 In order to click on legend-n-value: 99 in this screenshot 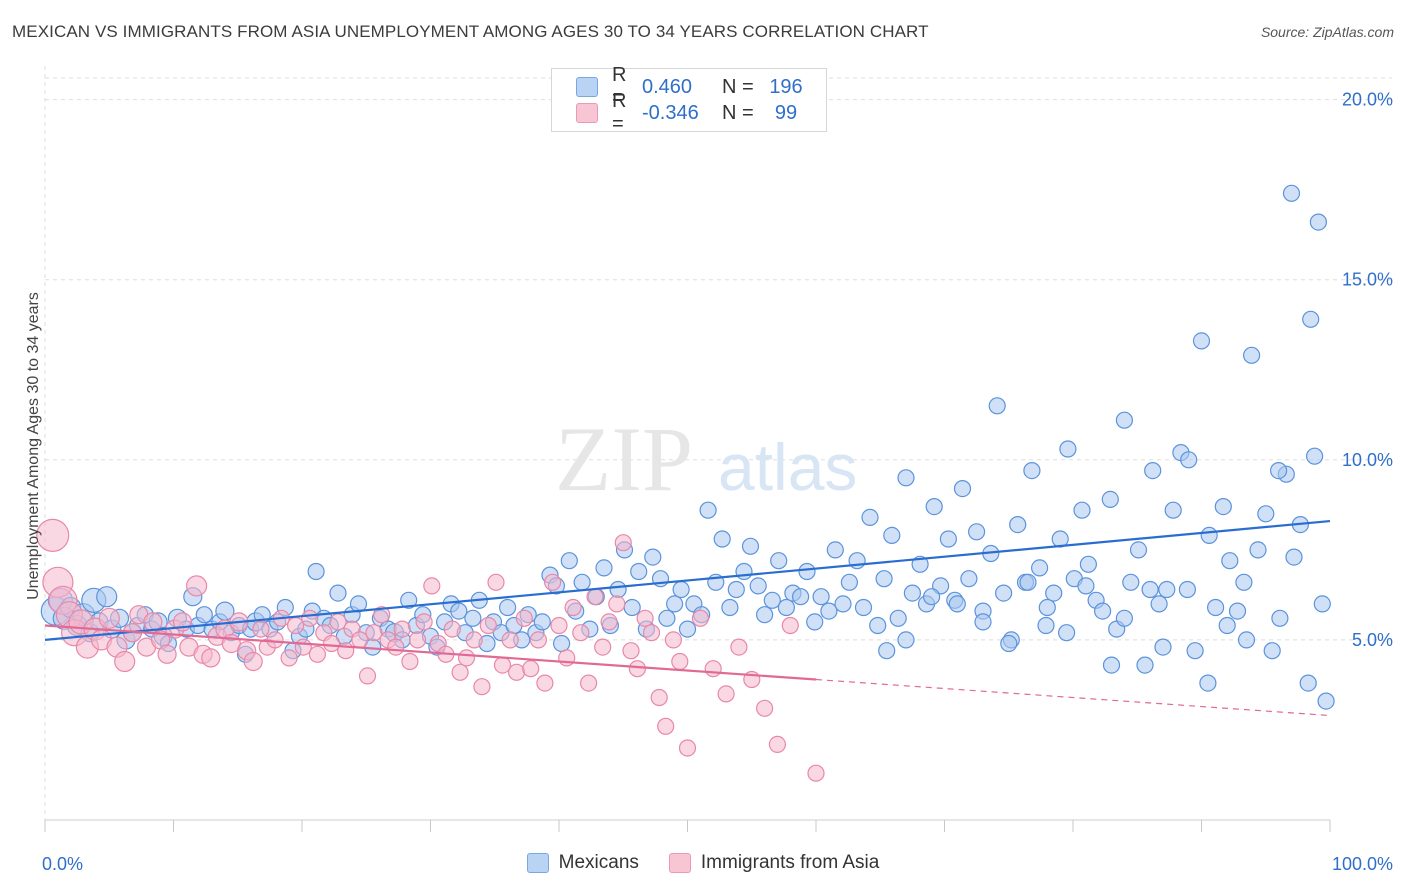, I will do `click(786, 112)`.